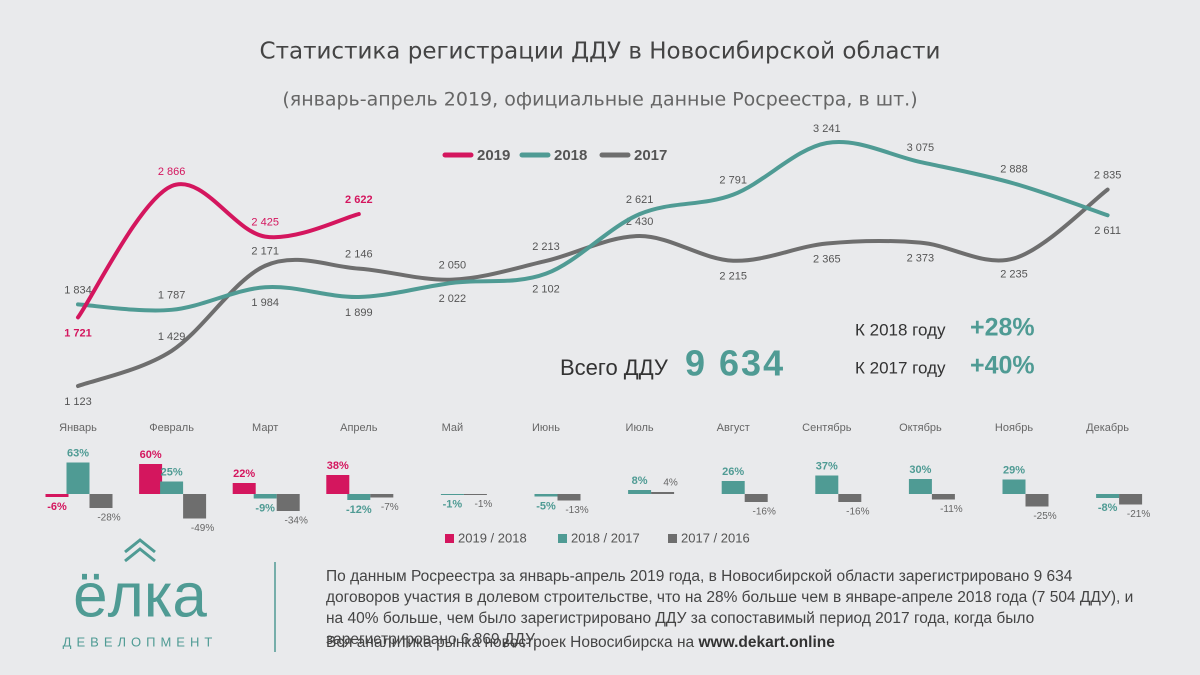 Image resolution: width=1200 pixels, height=675 pixels. What do you see at coordinates (546, 428) in the screenshot?
I see `x-tick-label: Июнь` at bounding box center [546, 428].